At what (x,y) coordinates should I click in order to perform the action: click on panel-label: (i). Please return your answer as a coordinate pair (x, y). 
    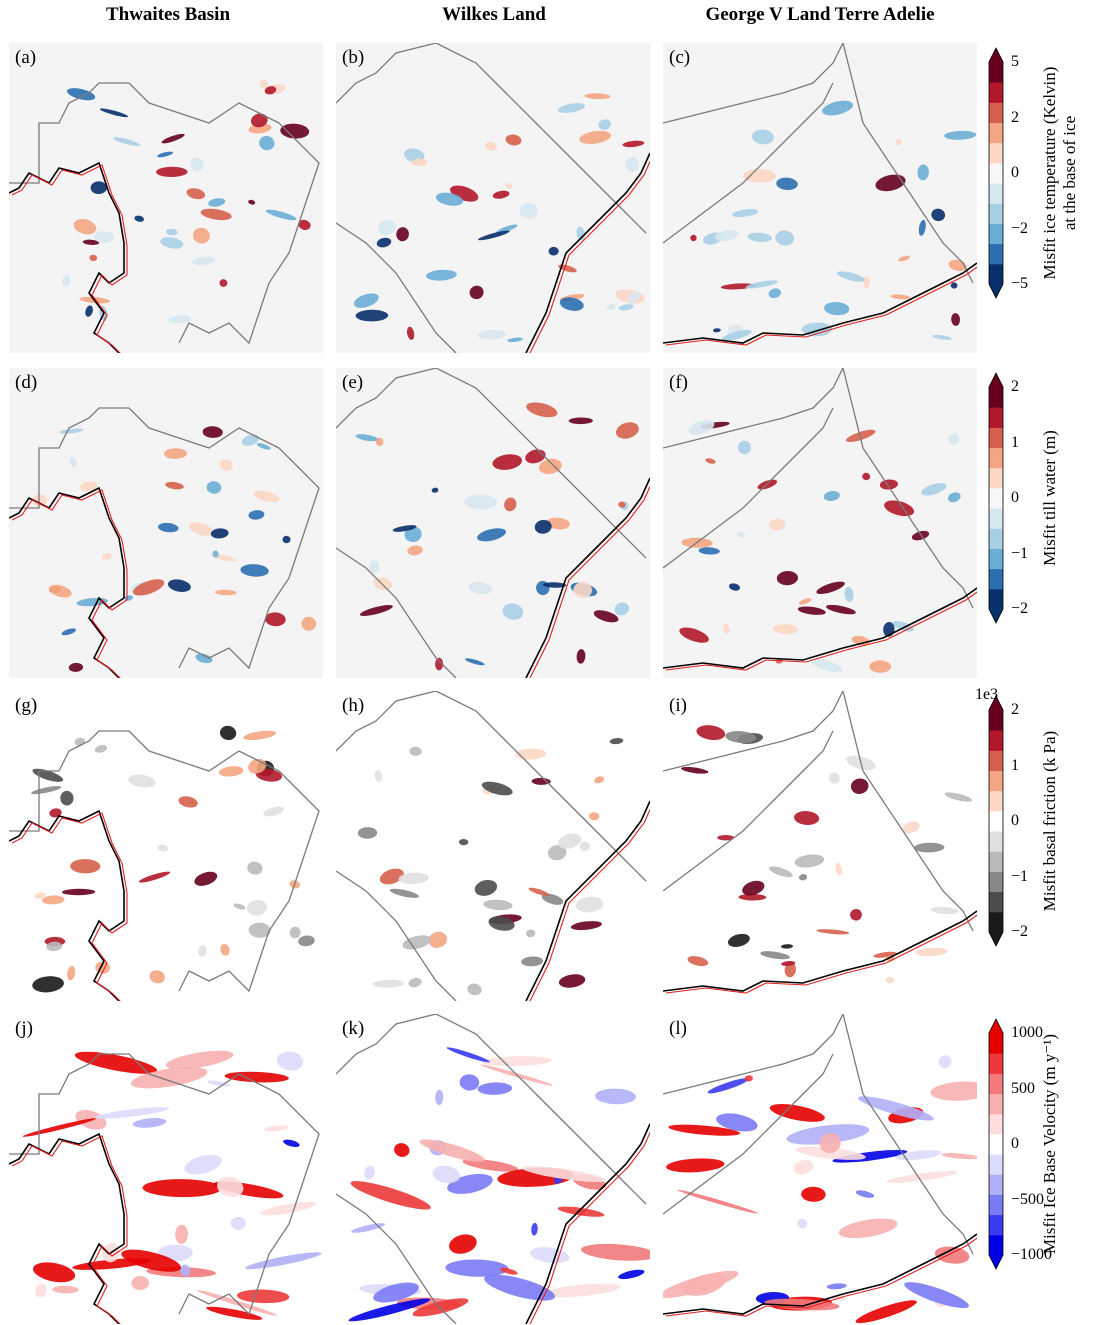
    Looking at the image, I should click on (678, 705).